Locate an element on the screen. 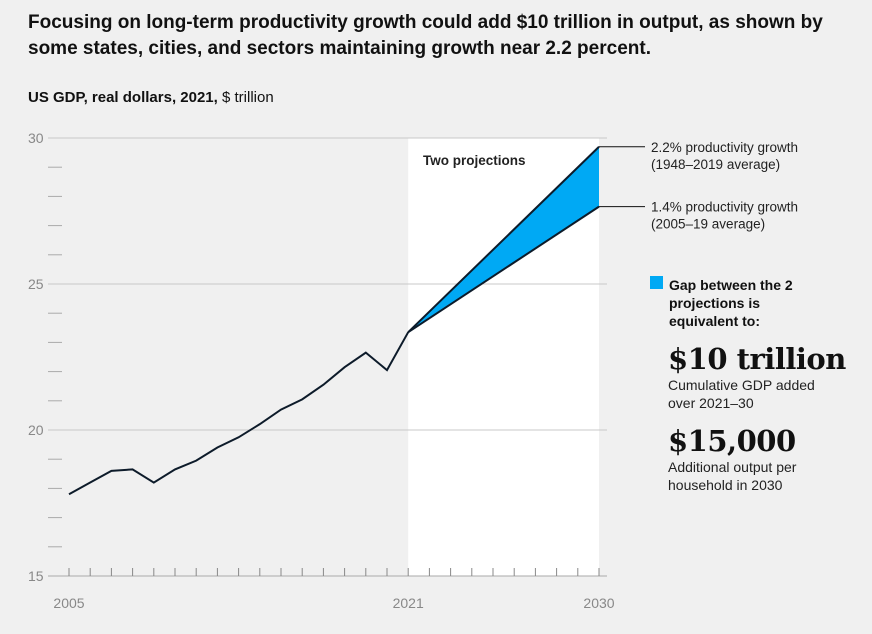 This screenshot has width=872, height=634. projection-label-note: (2005–19 average) is located at coordinates (708, 224).